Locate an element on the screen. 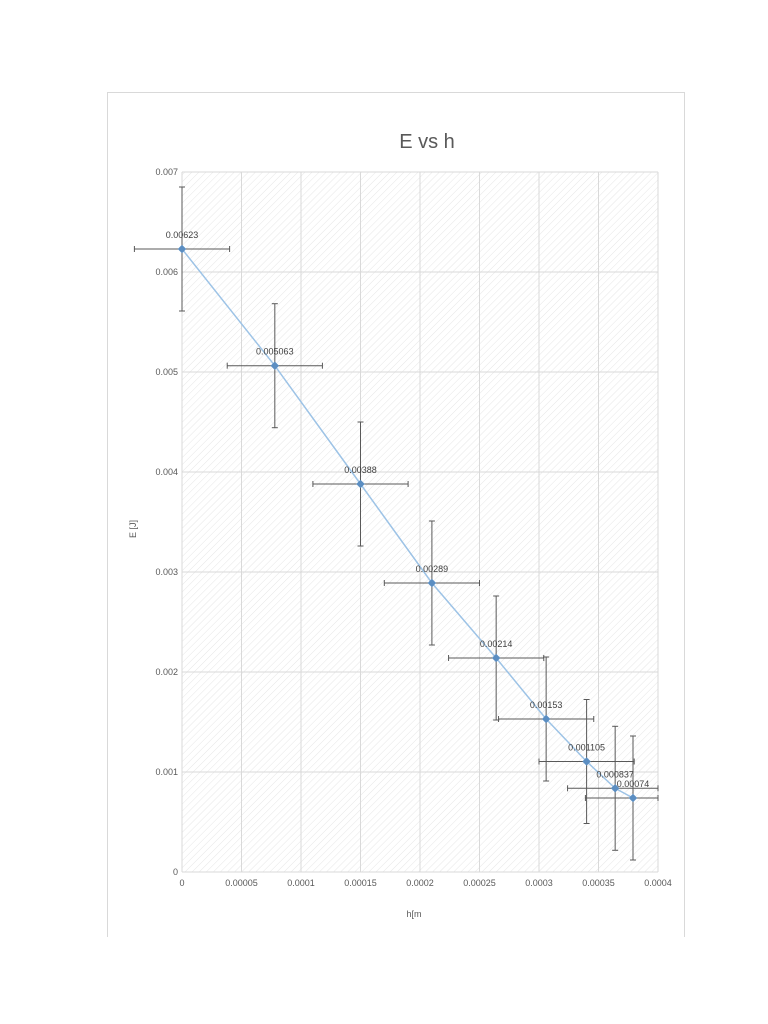 This screenshot has height=1024, width=768. y-tick-label: 0.003 is located at coordinates (166, 572).